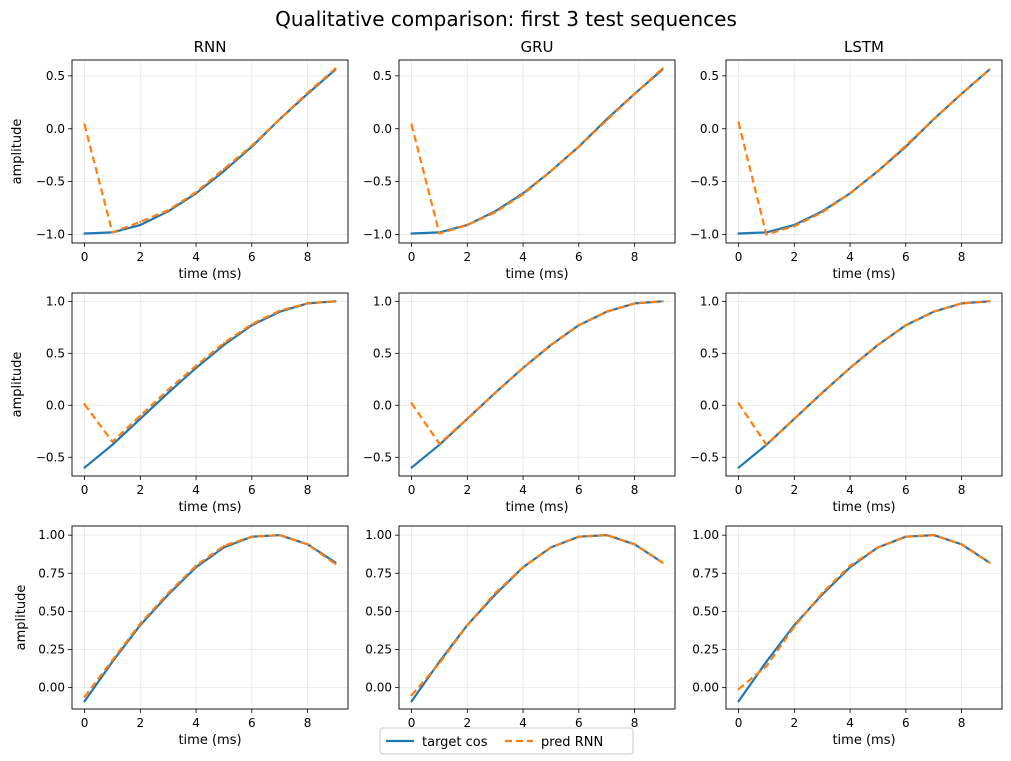 The image size is (1011, 761). What do you see at coordinates (210, 47) in the screenshot?
I see `subplot-title: RNN` at bounding box center [210, 47].